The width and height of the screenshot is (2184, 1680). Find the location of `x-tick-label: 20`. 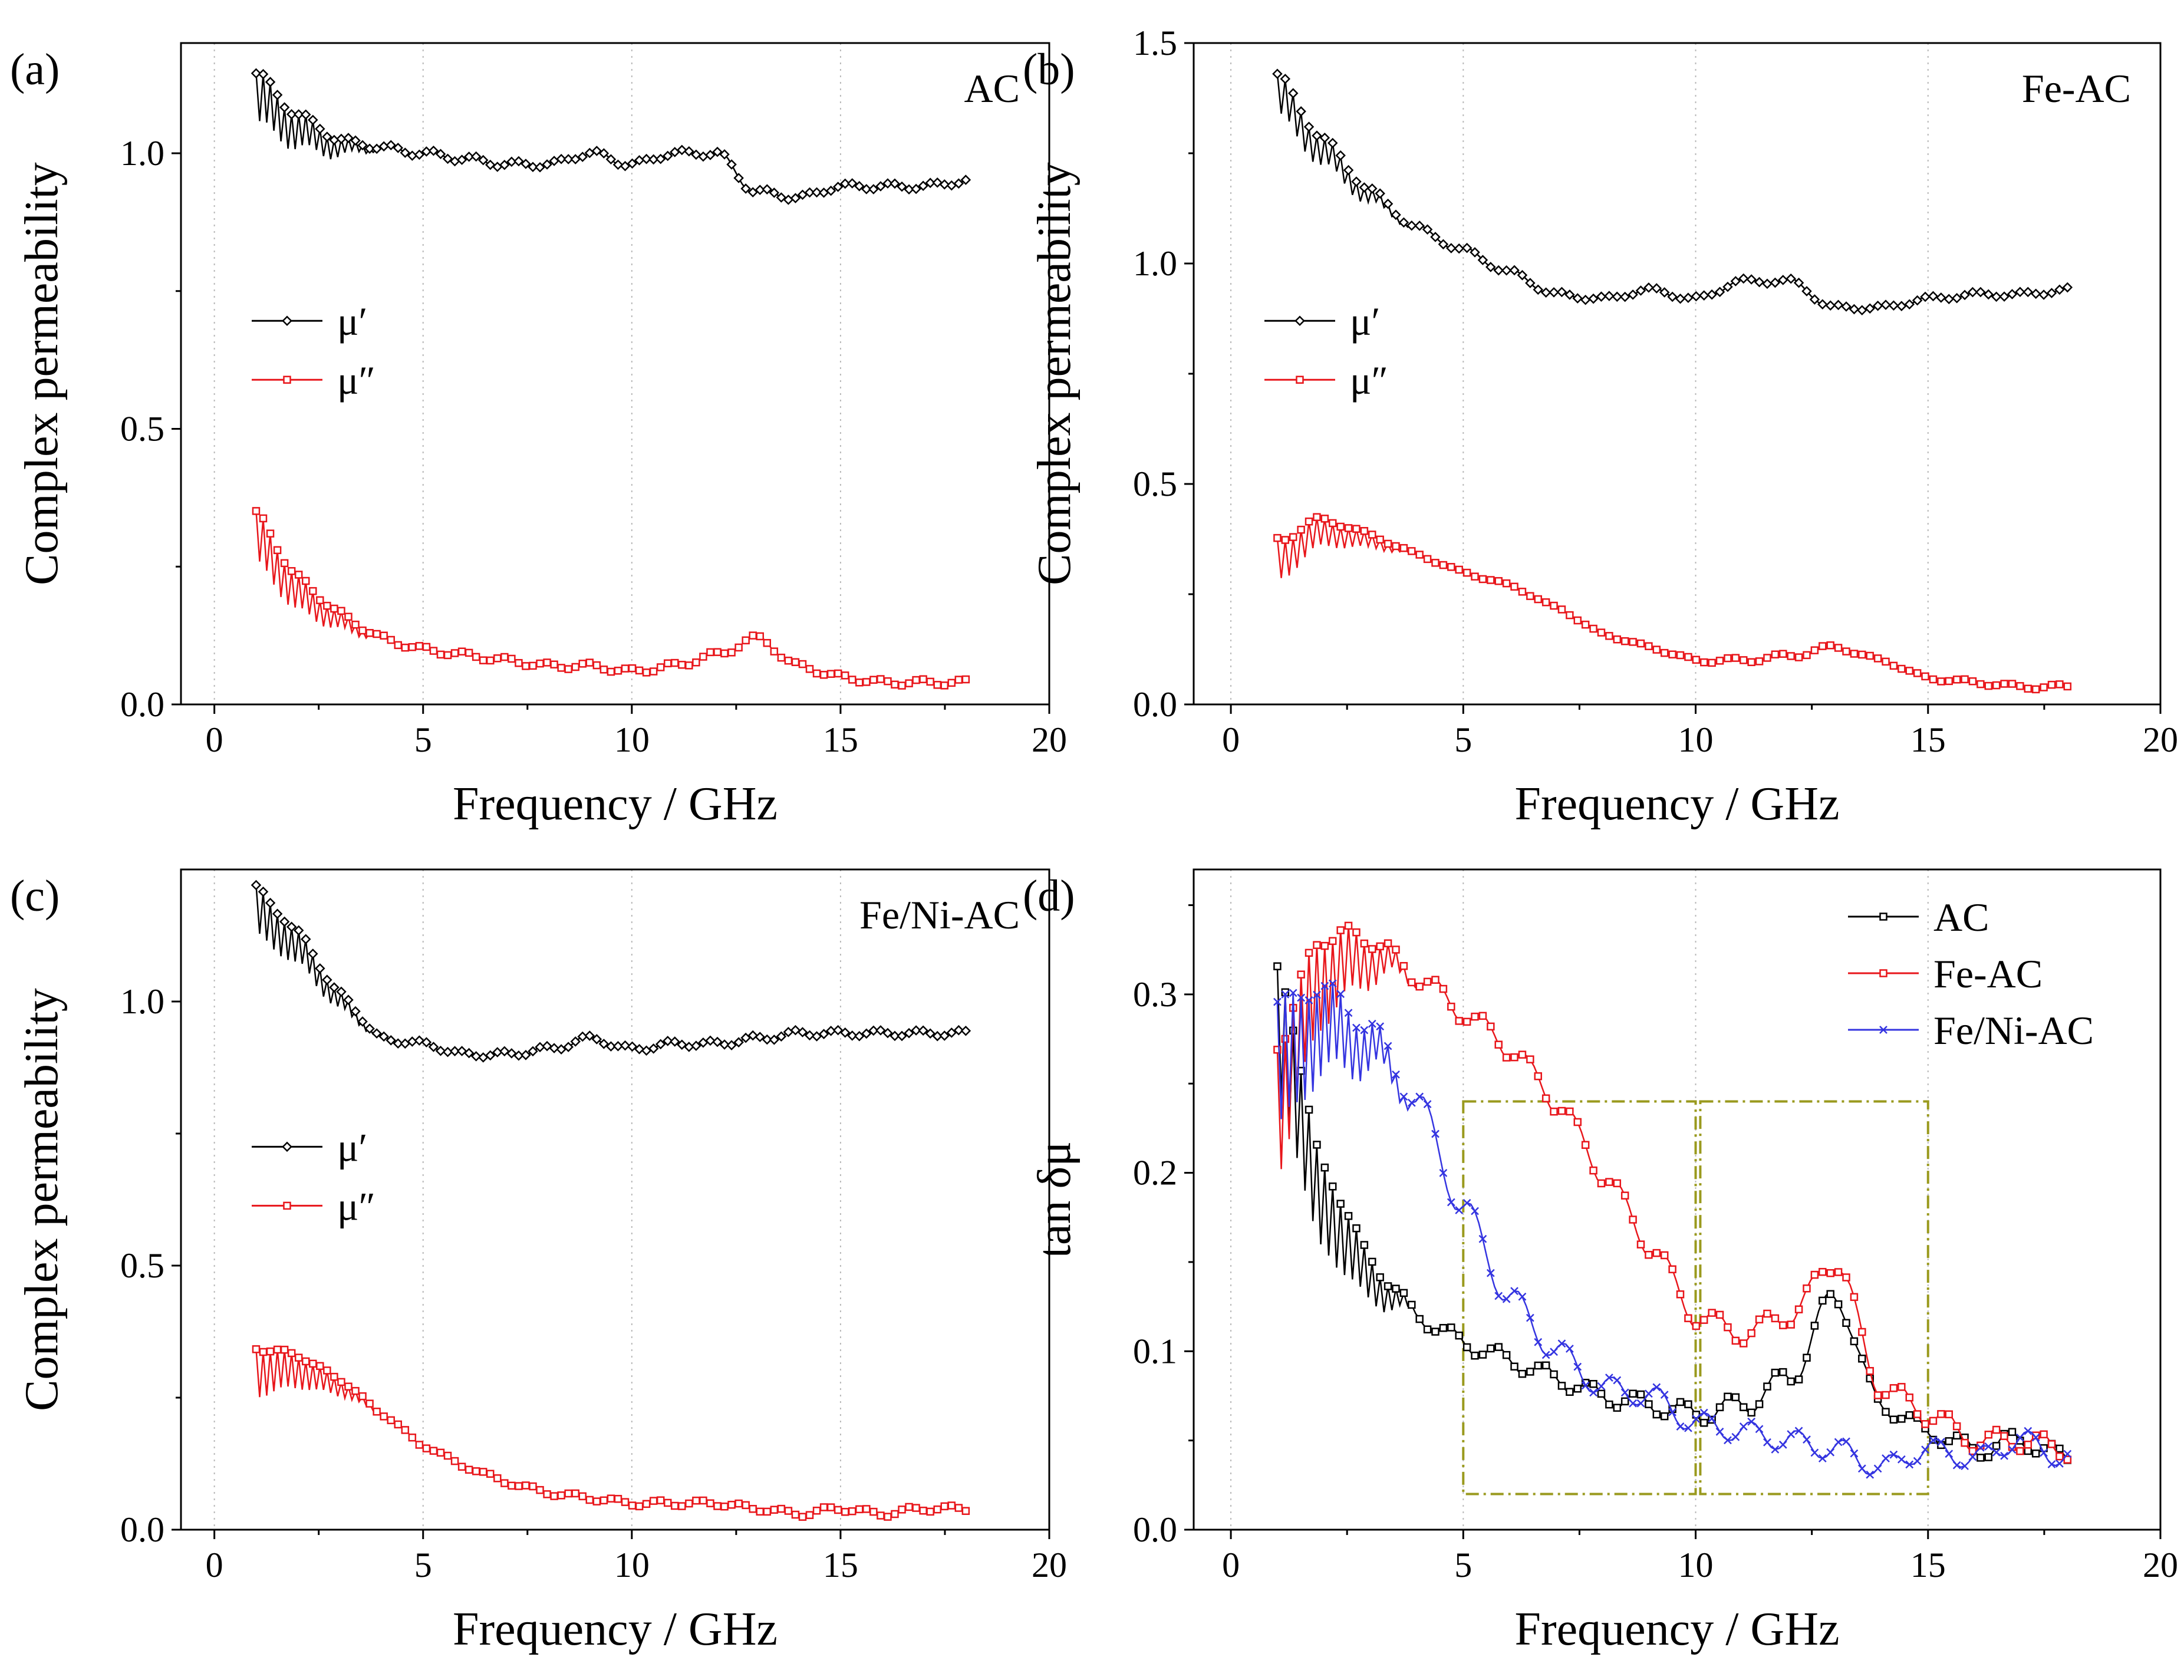

x-tick-label: 20 is located at coordinates (1049, 1565).